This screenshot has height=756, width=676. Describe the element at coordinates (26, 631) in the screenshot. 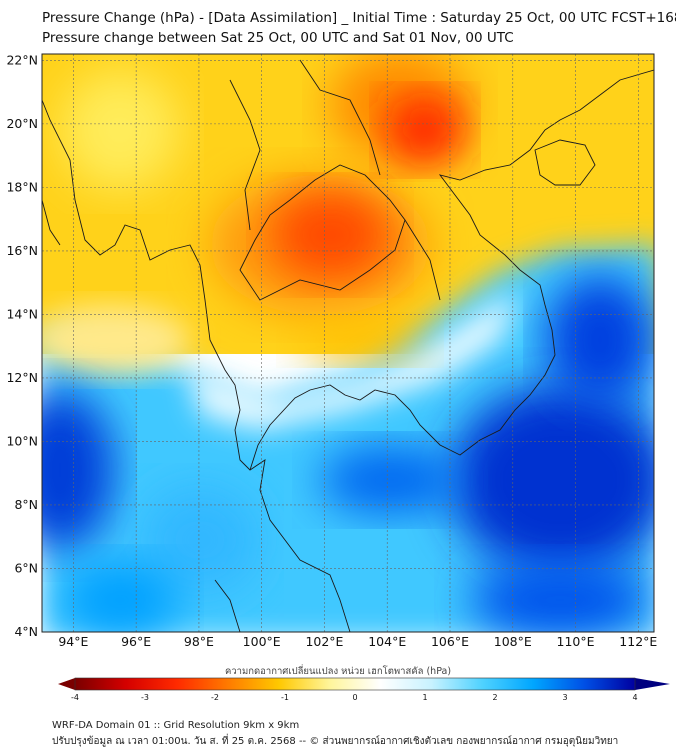

I see `lat-label: 4°N` at that location.